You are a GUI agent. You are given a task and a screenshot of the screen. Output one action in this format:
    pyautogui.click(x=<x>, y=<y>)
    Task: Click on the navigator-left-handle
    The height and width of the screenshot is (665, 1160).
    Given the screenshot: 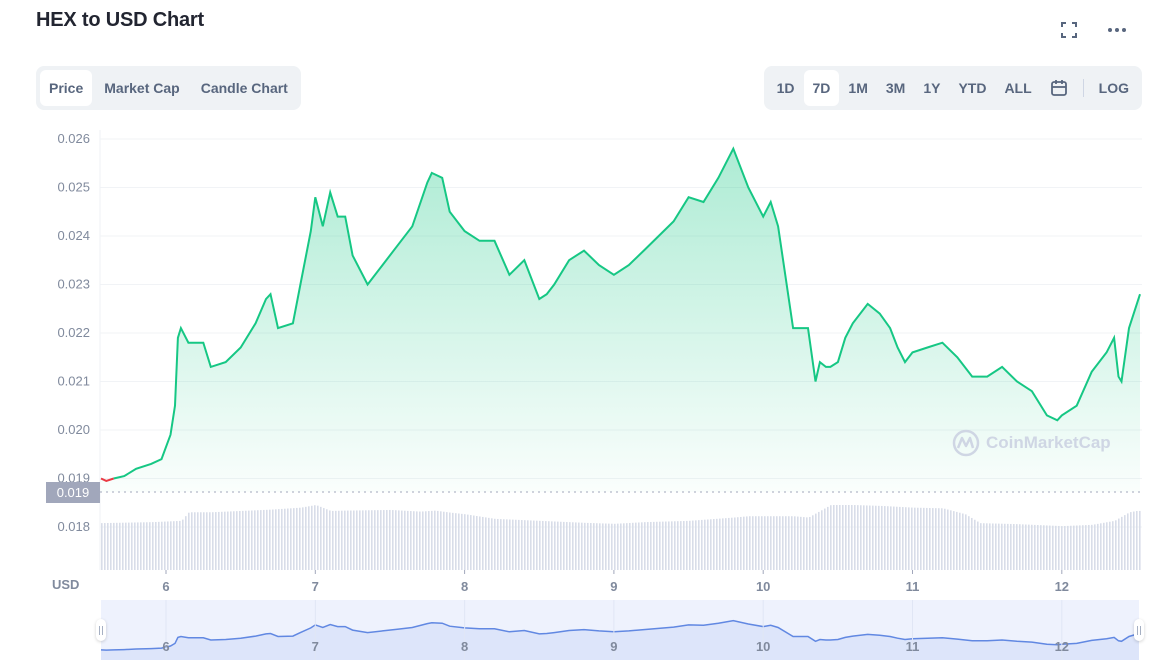 What is the action you would take?
    pyautogui.click(x=101, y=630)
    